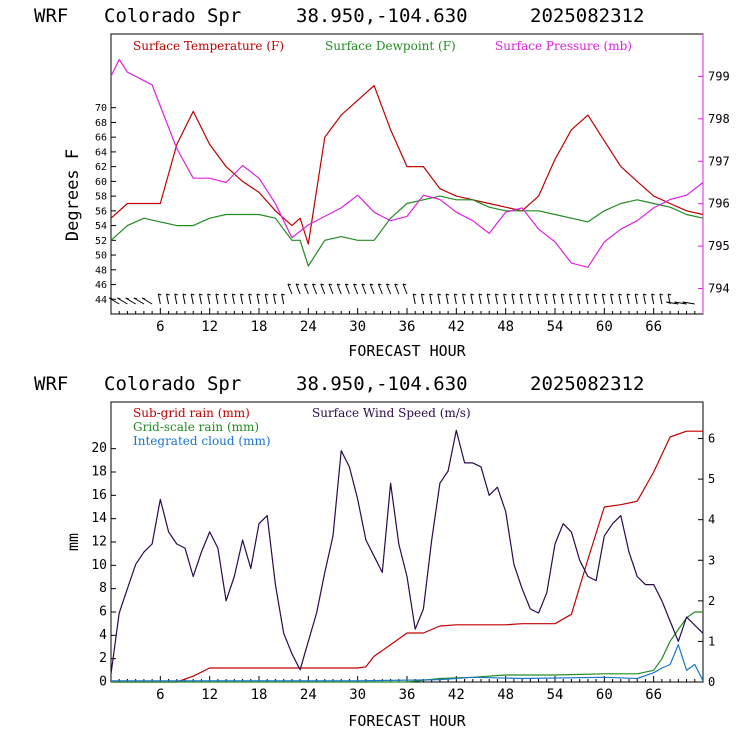 The image size is (740, 740). Describe the element at coordinates (101, 211) in the screenshot. I see `chart1-ytick-label: 56` at that location.